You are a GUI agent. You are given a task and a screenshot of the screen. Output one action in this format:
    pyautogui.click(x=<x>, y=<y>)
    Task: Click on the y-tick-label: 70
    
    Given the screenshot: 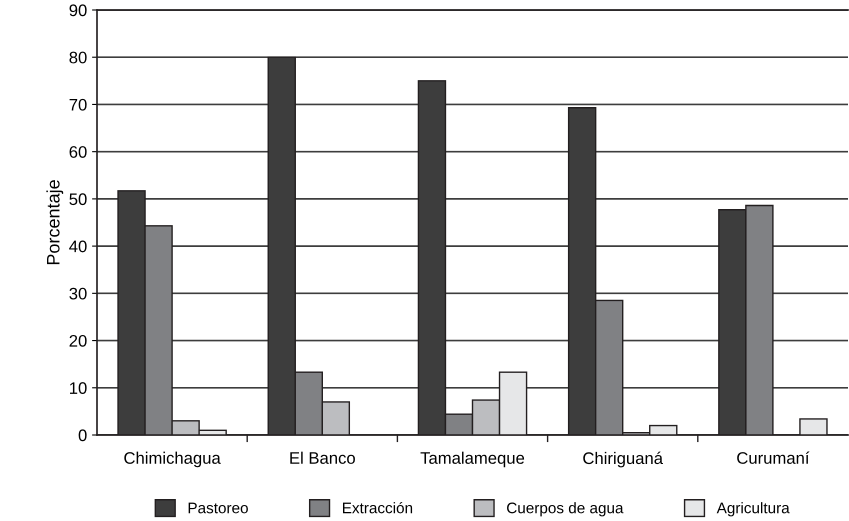 What is the action you would take?
    pyautogui.click(x=78, y=104)
    